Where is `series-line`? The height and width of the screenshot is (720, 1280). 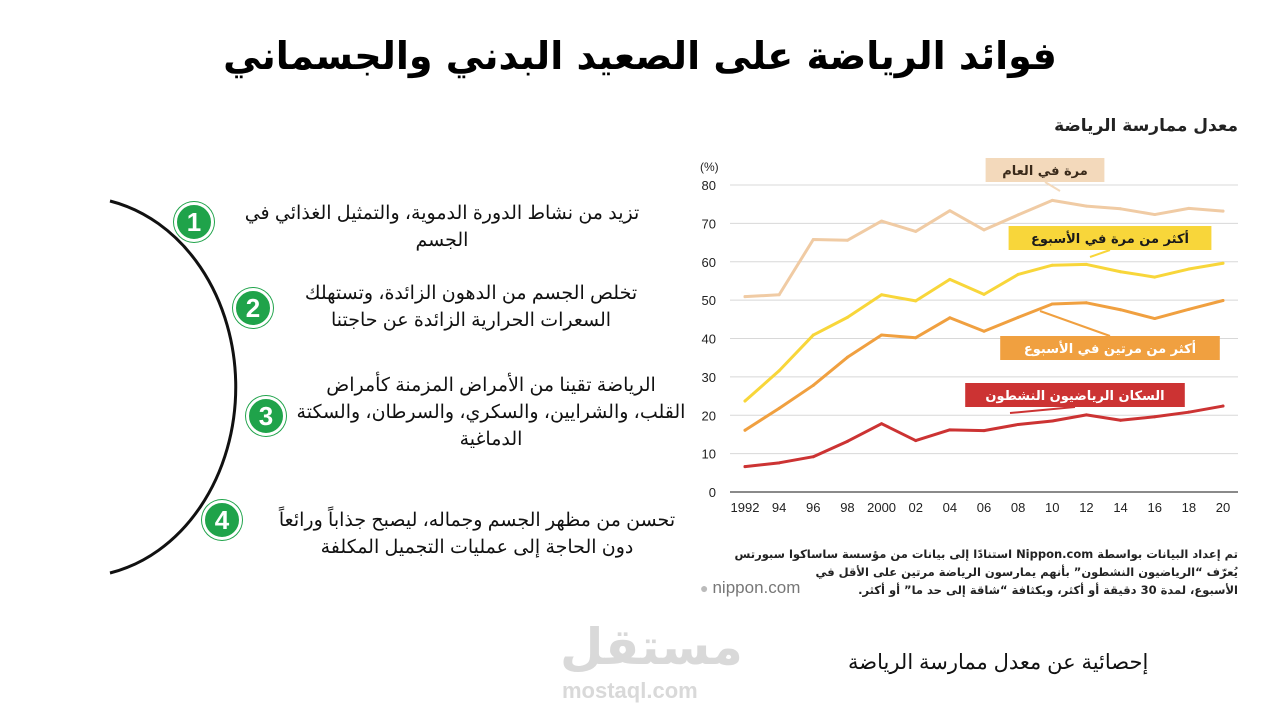 series-line is located at coordinates (984, 365).